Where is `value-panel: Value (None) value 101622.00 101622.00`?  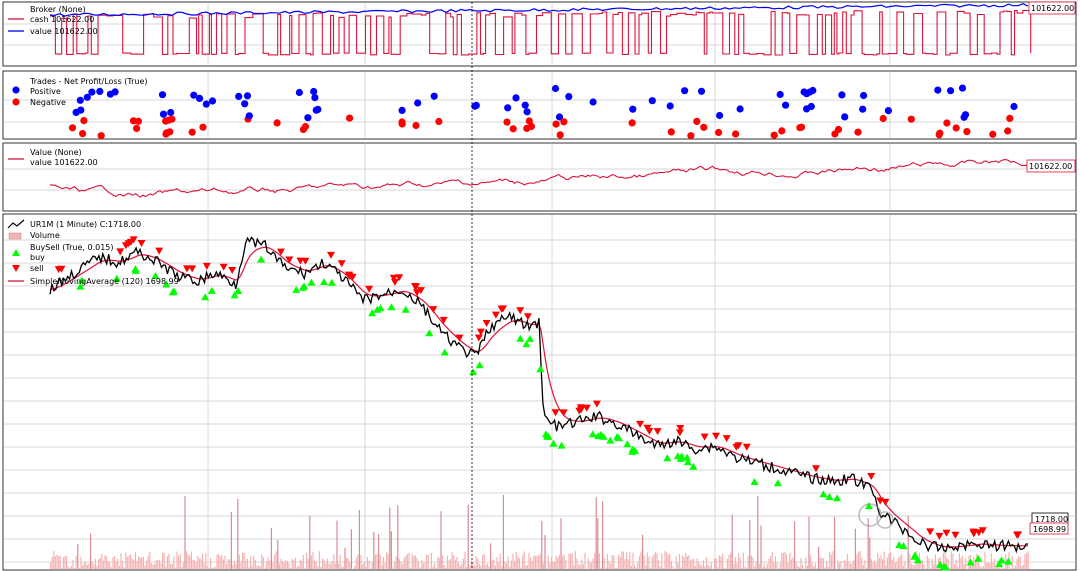 value-panel: Value (None) value 101622.00 101622.00 is located at coordinates (539, 177).